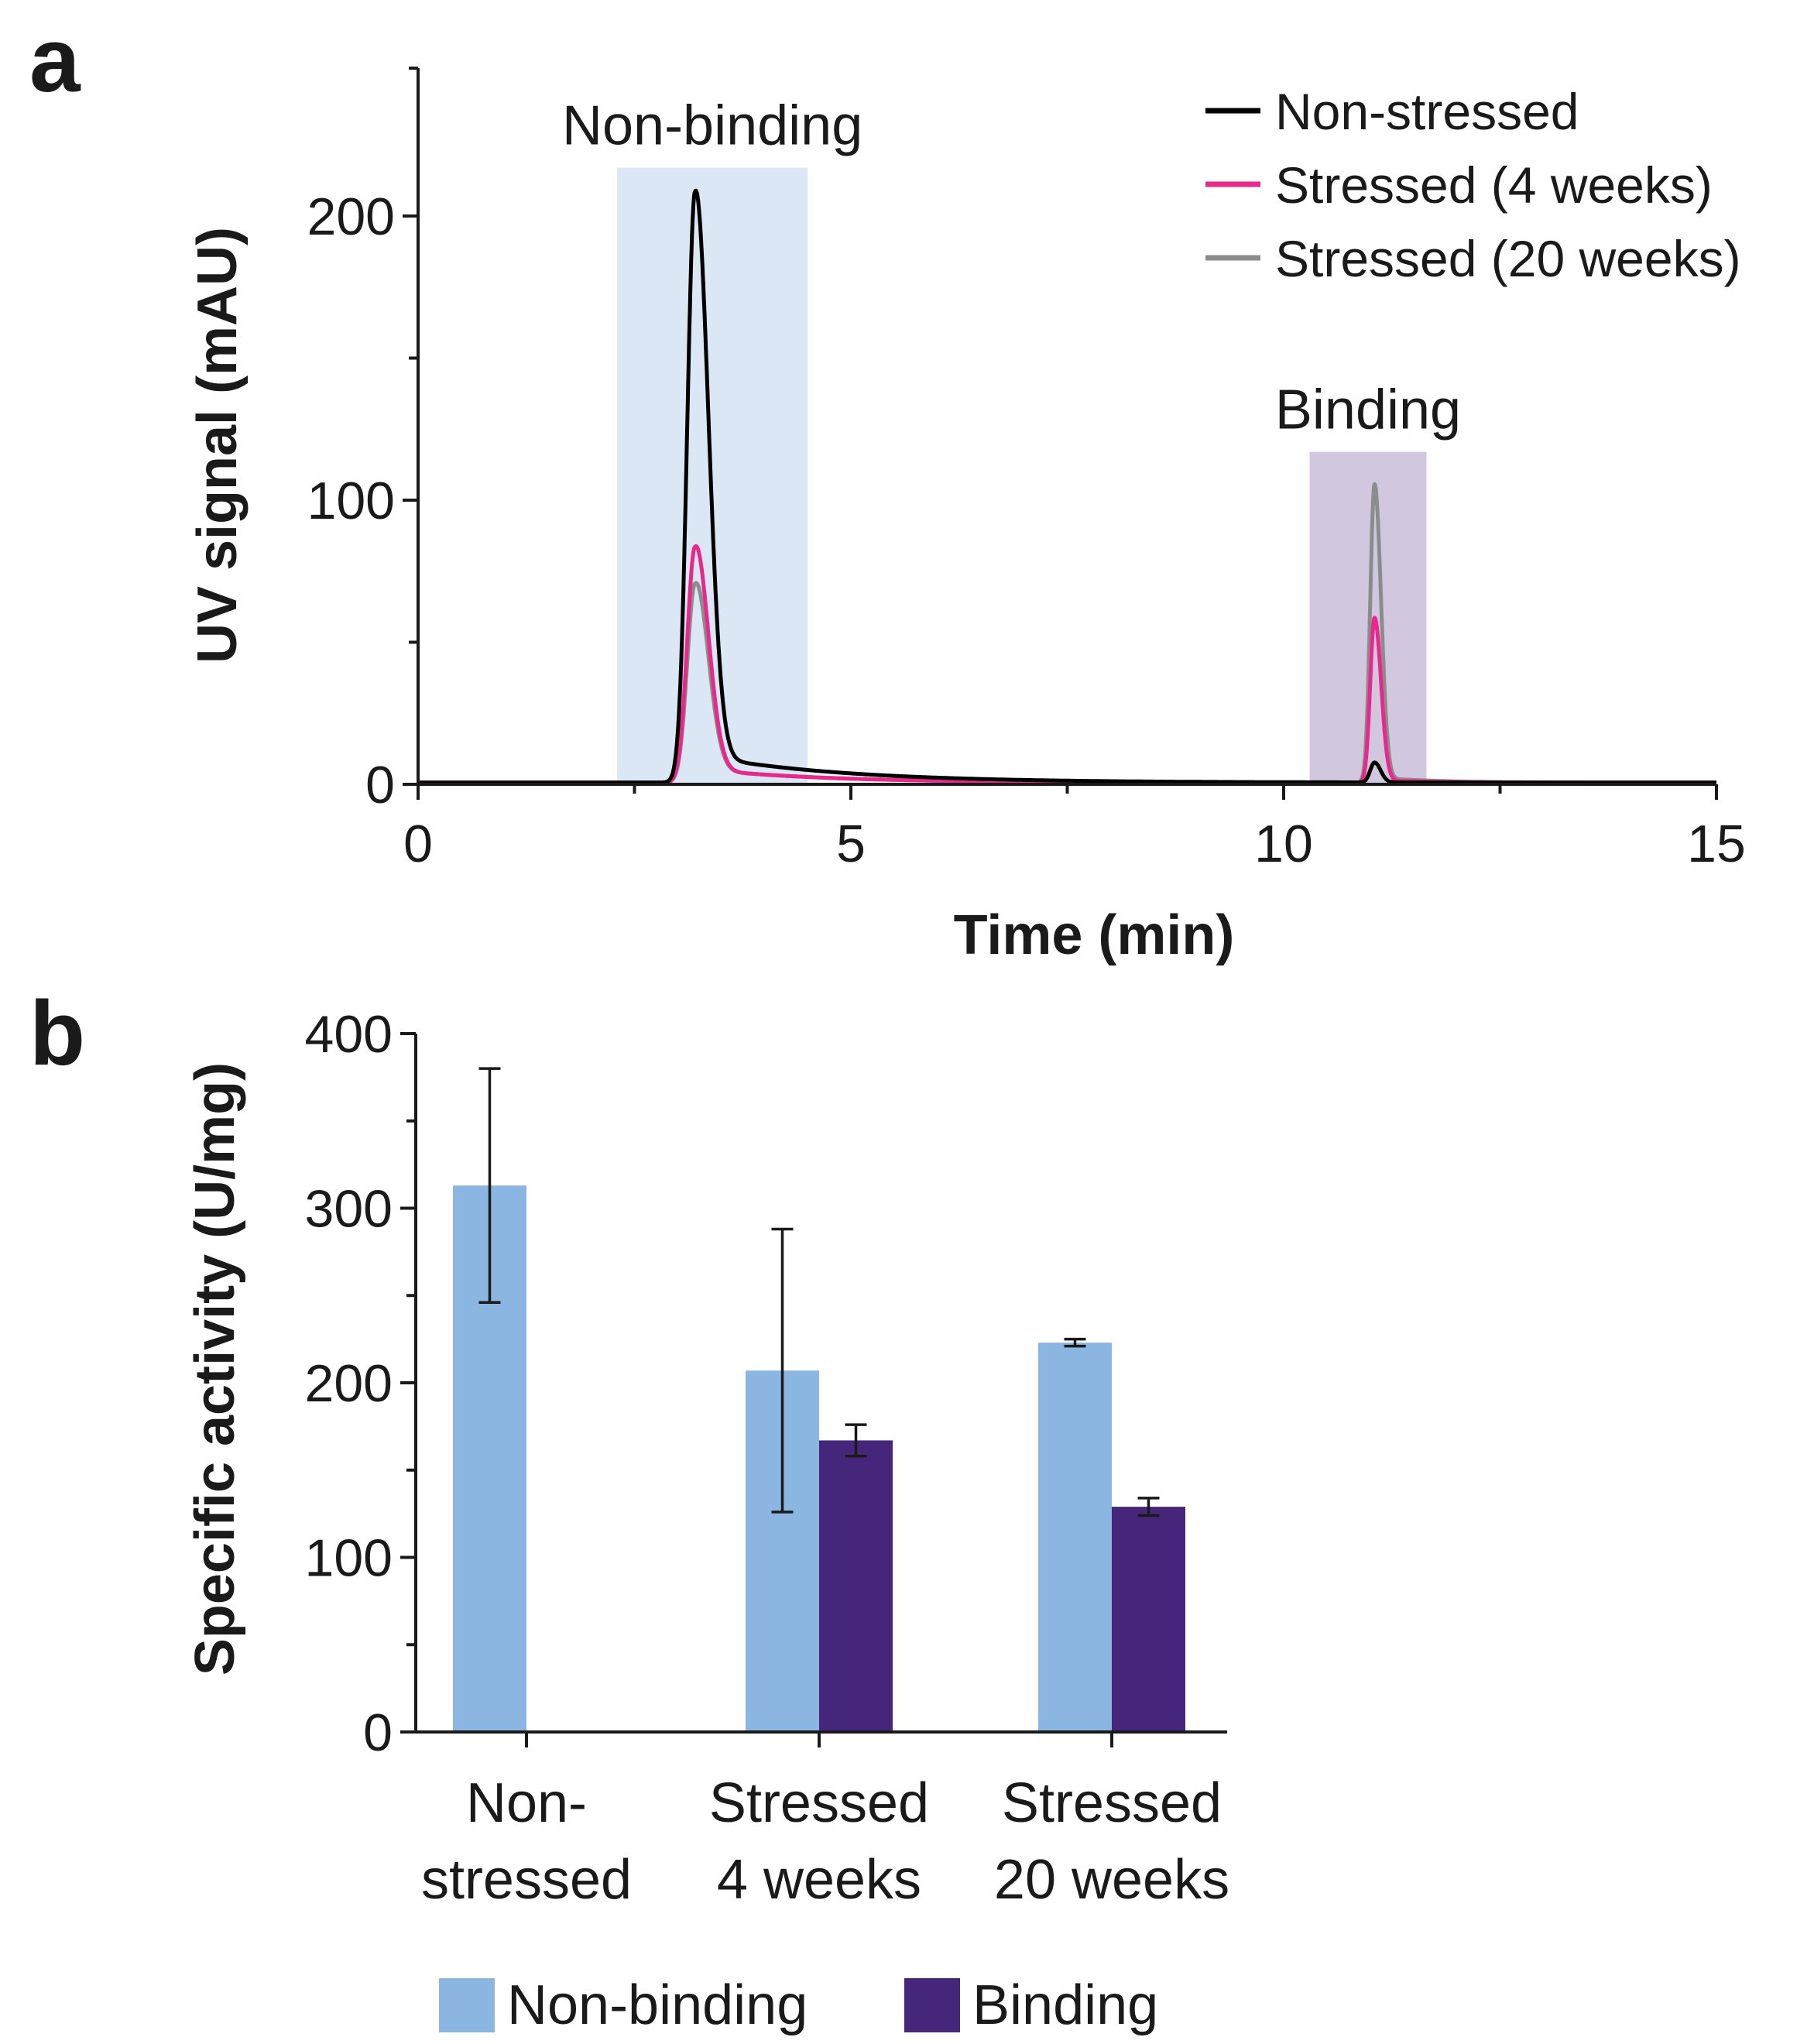 The height and width of the screenshot is (2044, 1814). I want to click on legend-item: Stressed (20 weeks), so click(1473, 258).